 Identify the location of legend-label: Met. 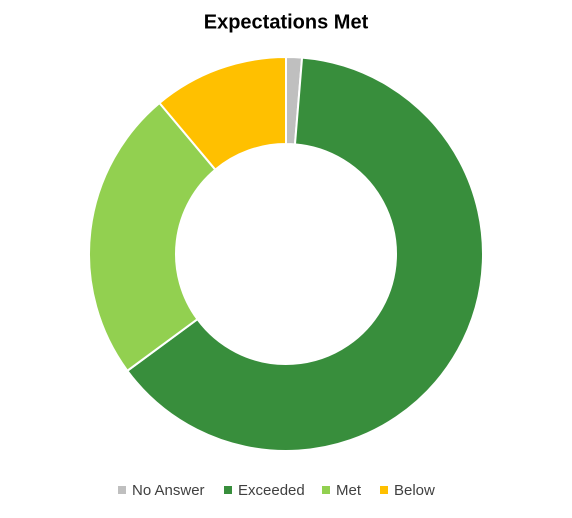
(349, 490).